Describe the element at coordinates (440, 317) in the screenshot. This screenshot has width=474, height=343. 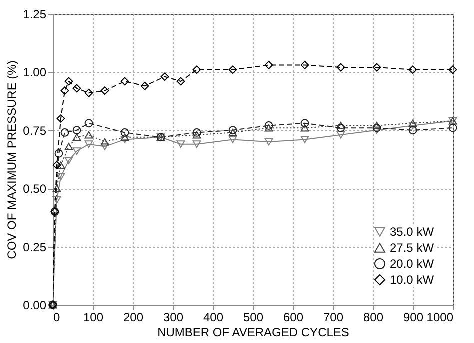
I see `x-tick-label: 1000` at that location.